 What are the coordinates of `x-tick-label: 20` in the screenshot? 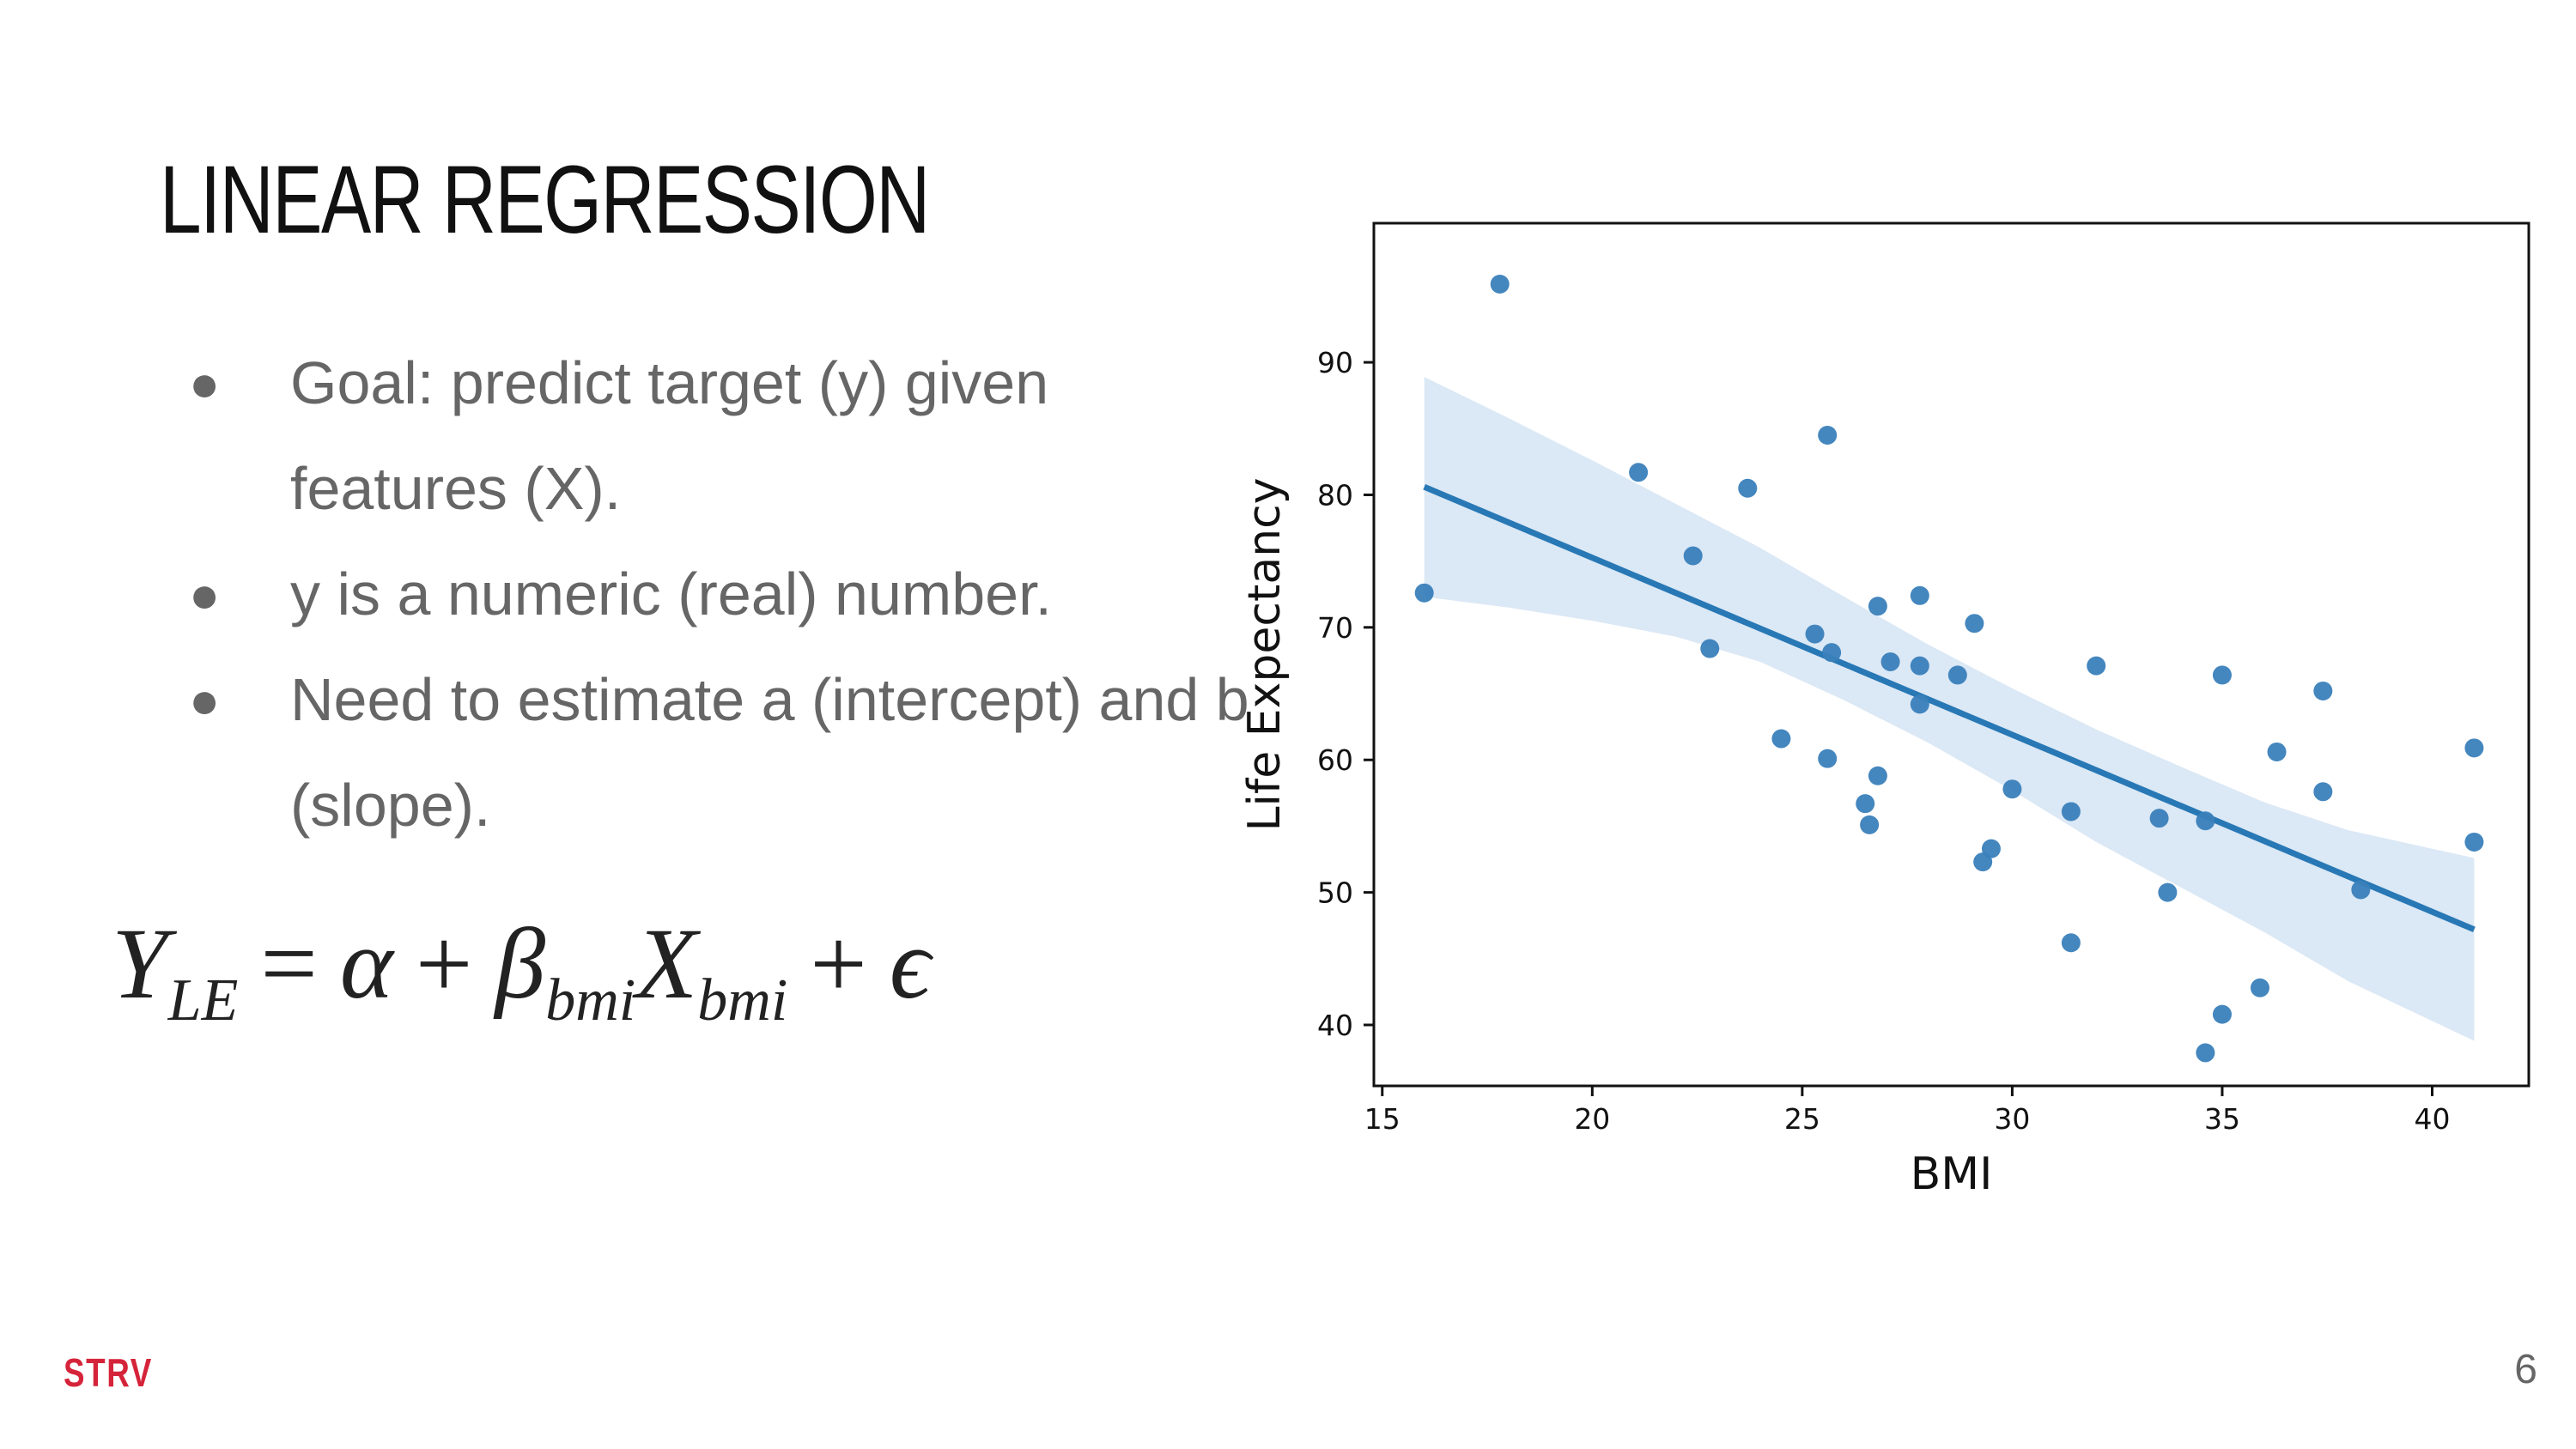 It's located at (1592, 1119).